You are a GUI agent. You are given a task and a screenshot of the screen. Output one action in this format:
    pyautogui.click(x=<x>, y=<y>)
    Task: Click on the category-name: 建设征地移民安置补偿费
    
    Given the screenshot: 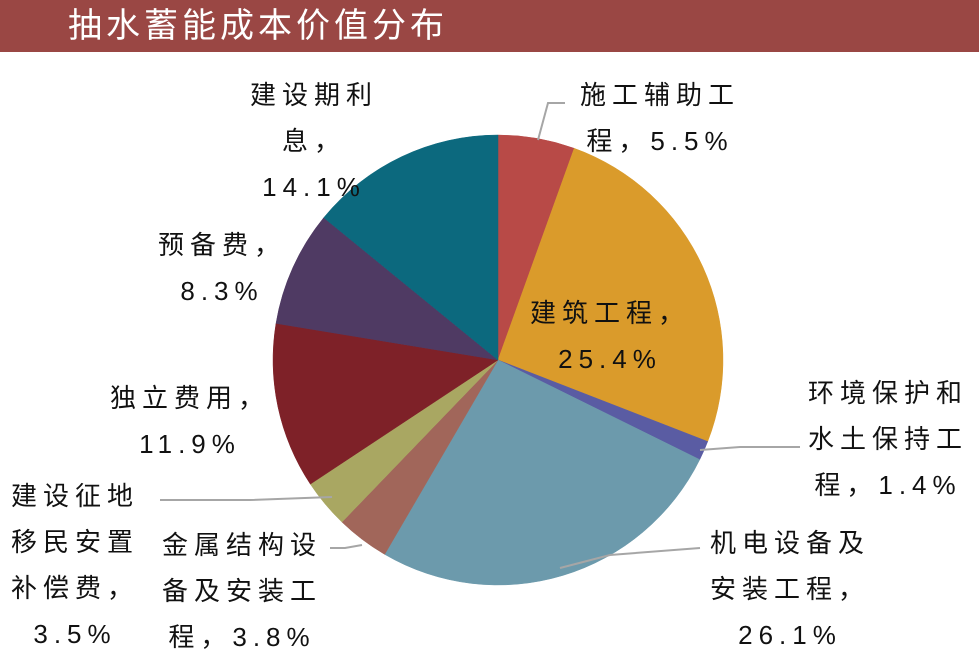 What is the action you would take?
    pyautogui.click(x=74, y=542)
    